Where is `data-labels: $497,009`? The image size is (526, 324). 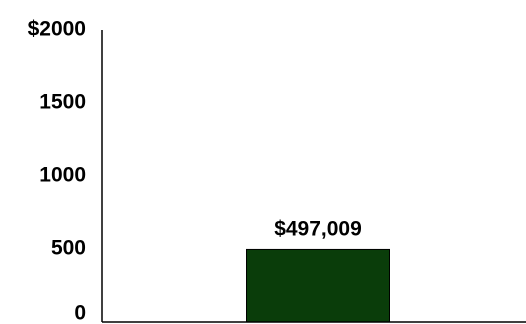 data-labels: $497,009 is located at coordinates (318, 228).